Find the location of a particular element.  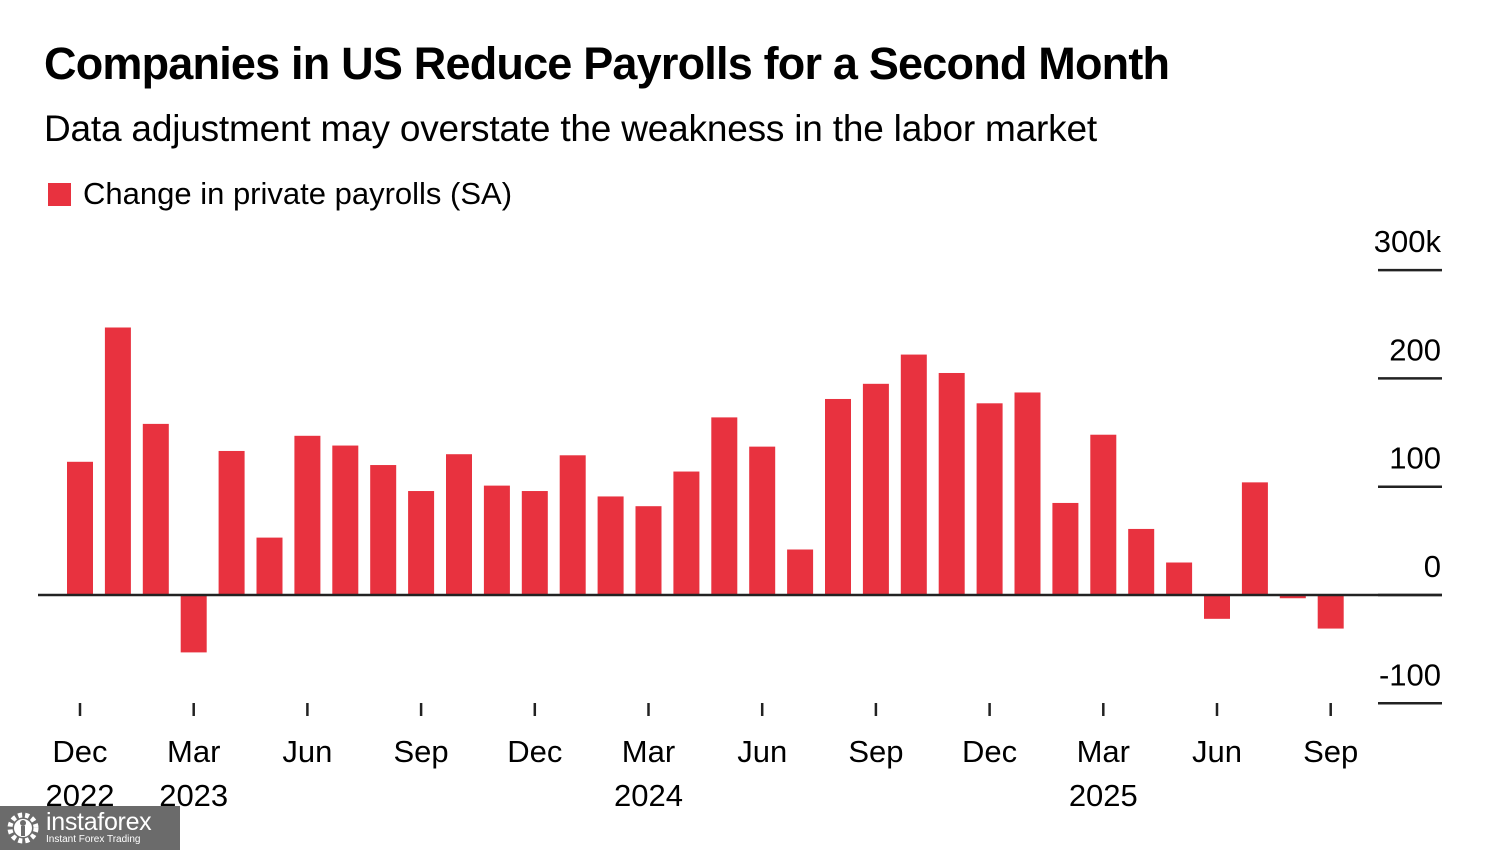

watermark-tagline: Instant Forex Trading is located at coordinates (93, 839).